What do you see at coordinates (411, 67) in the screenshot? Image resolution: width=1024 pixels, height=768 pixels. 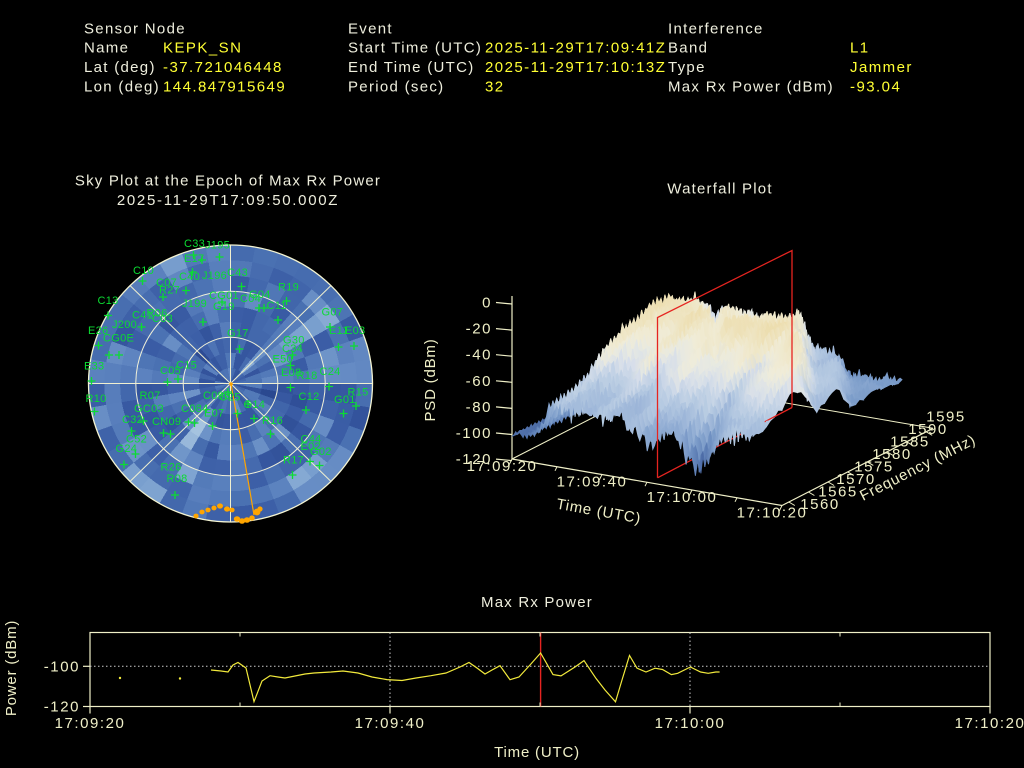 I see `svg-text: End Time (UTC)` at bounding box center [411, 67].